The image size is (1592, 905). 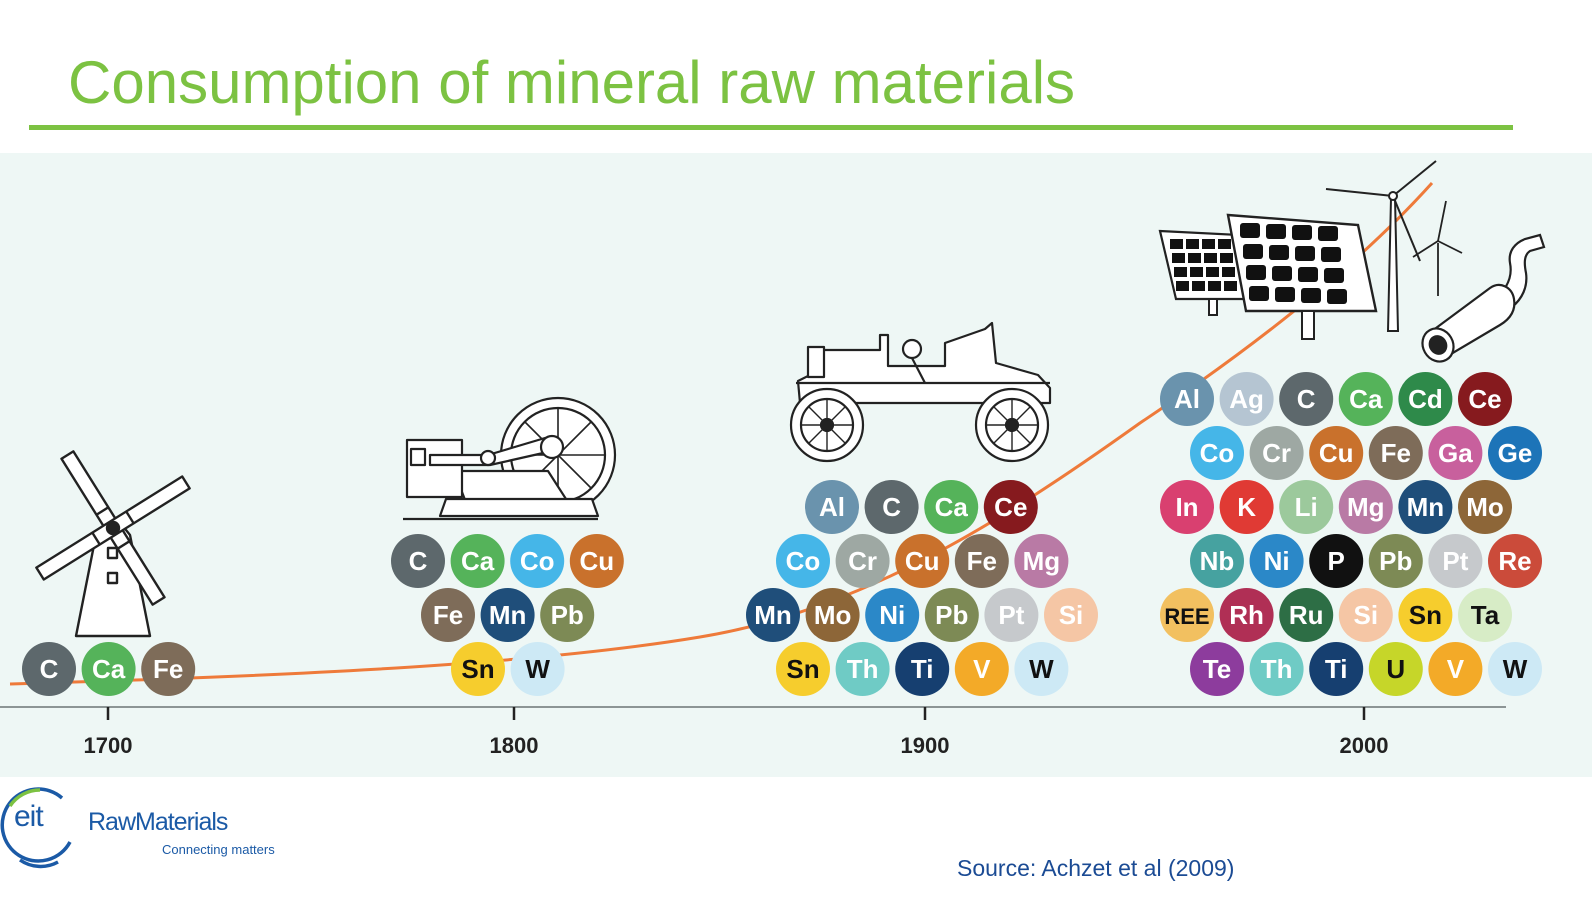 What do you see at coordinates (1096, 868) in the screenshot?
I see `source-citation: Source: Achzet et al (2009)` at bounding box center [1096, 868].